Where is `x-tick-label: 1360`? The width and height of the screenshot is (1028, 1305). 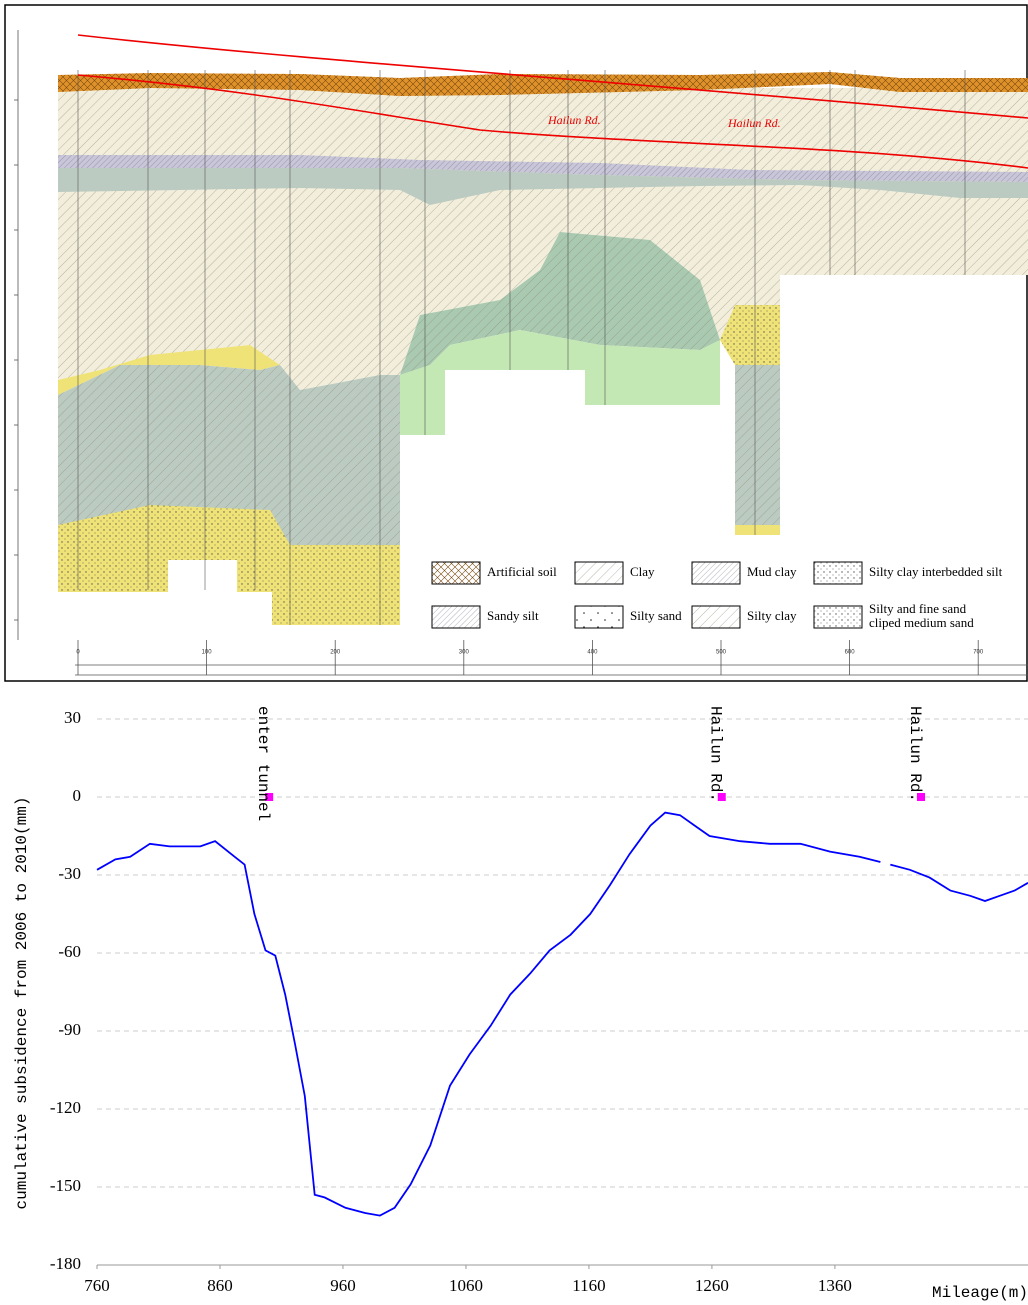
x-tick-label: 1360 is located at coordinates (835, 1285).